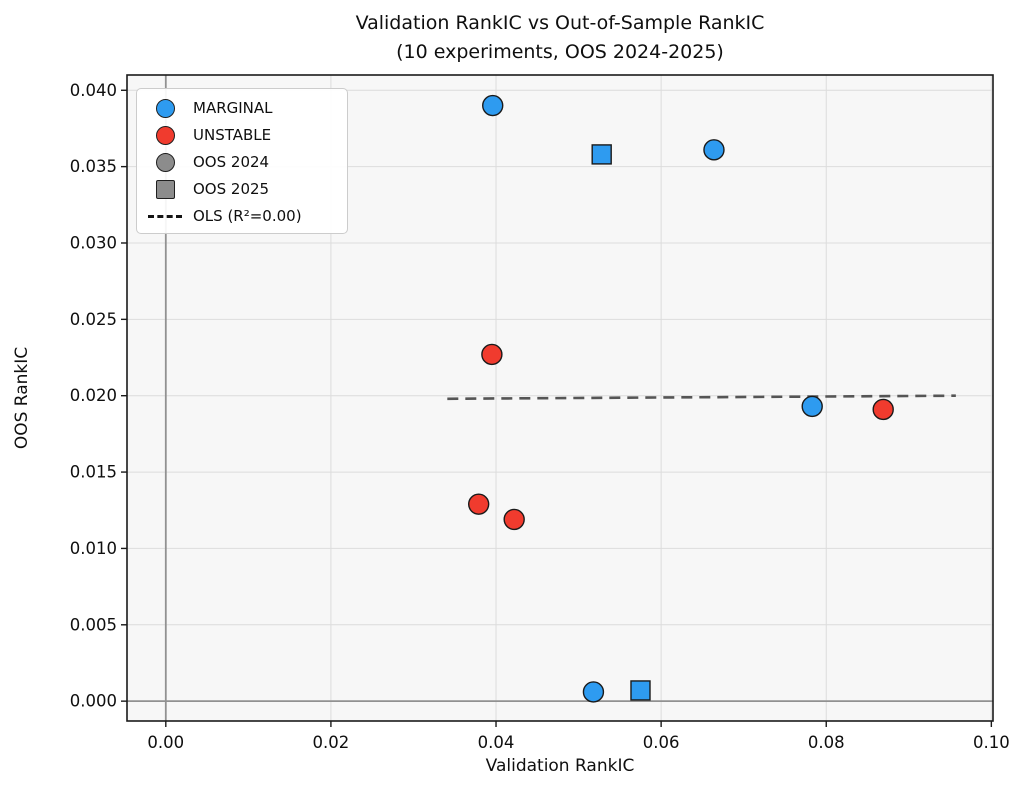  I want to click on y-tick-label: 0.035, so click(93, 166).